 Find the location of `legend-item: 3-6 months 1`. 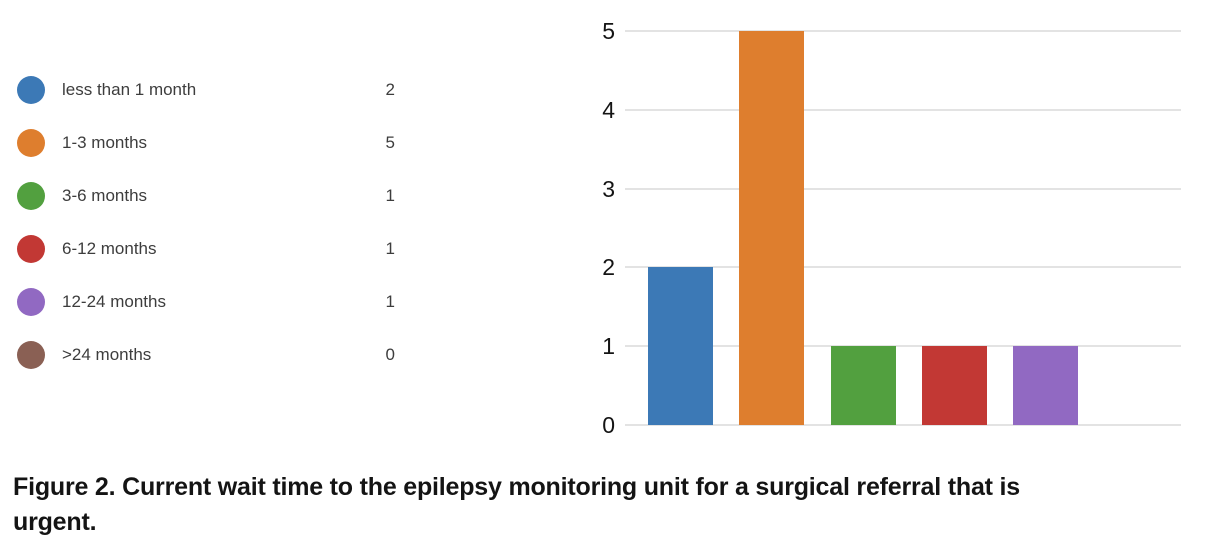

legend-item: 3-6 months 1 is located at coordinates (206, 196).